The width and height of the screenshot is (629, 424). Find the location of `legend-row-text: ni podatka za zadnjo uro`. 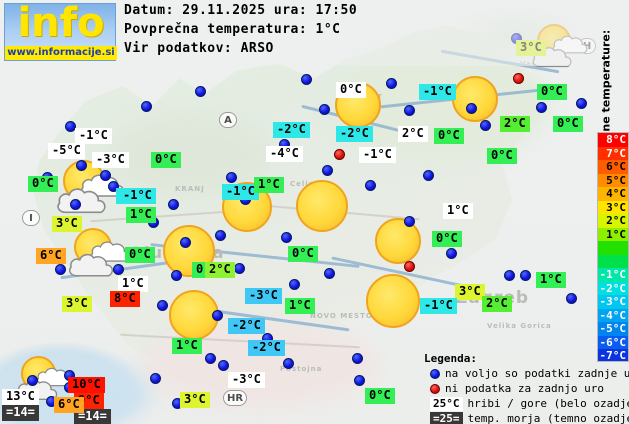

legend-row-text: ni podatka za zadnjo uro is located at coordinates (524, 388).